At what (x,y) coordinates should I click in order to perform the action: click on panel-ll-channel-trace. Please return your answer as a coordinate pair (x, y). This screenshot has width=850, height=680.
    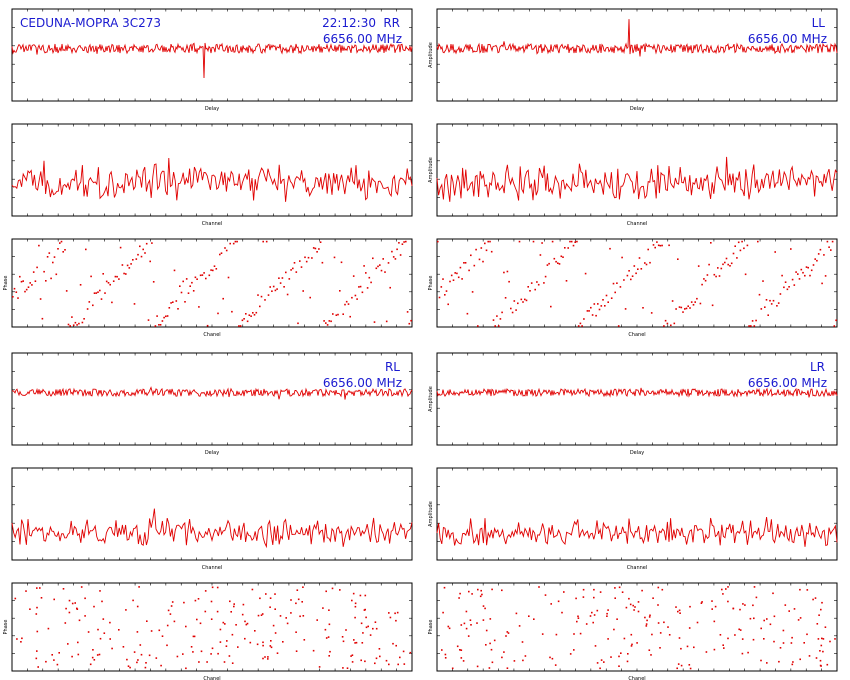
    Looking at the image, I should click on (637, 179).